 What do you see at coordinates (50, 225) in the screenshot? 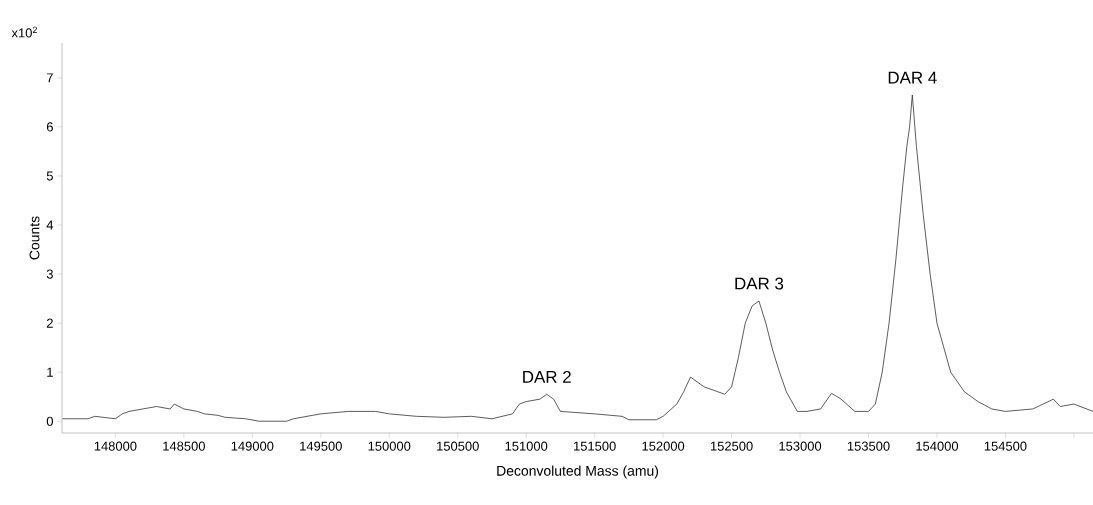
I see `y-tick-label: 4` at bounding box center [50, 225].